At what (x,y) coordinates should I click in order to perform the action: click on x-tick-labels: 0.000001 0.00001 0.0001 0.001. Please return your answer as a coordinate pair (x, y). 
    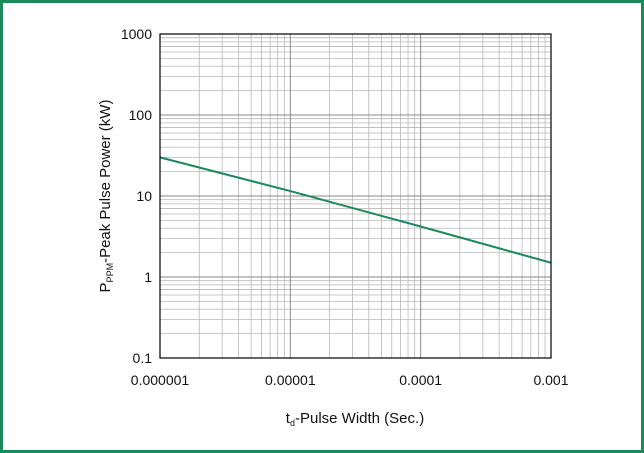
    Looking at the image, I should click on (350, 380).